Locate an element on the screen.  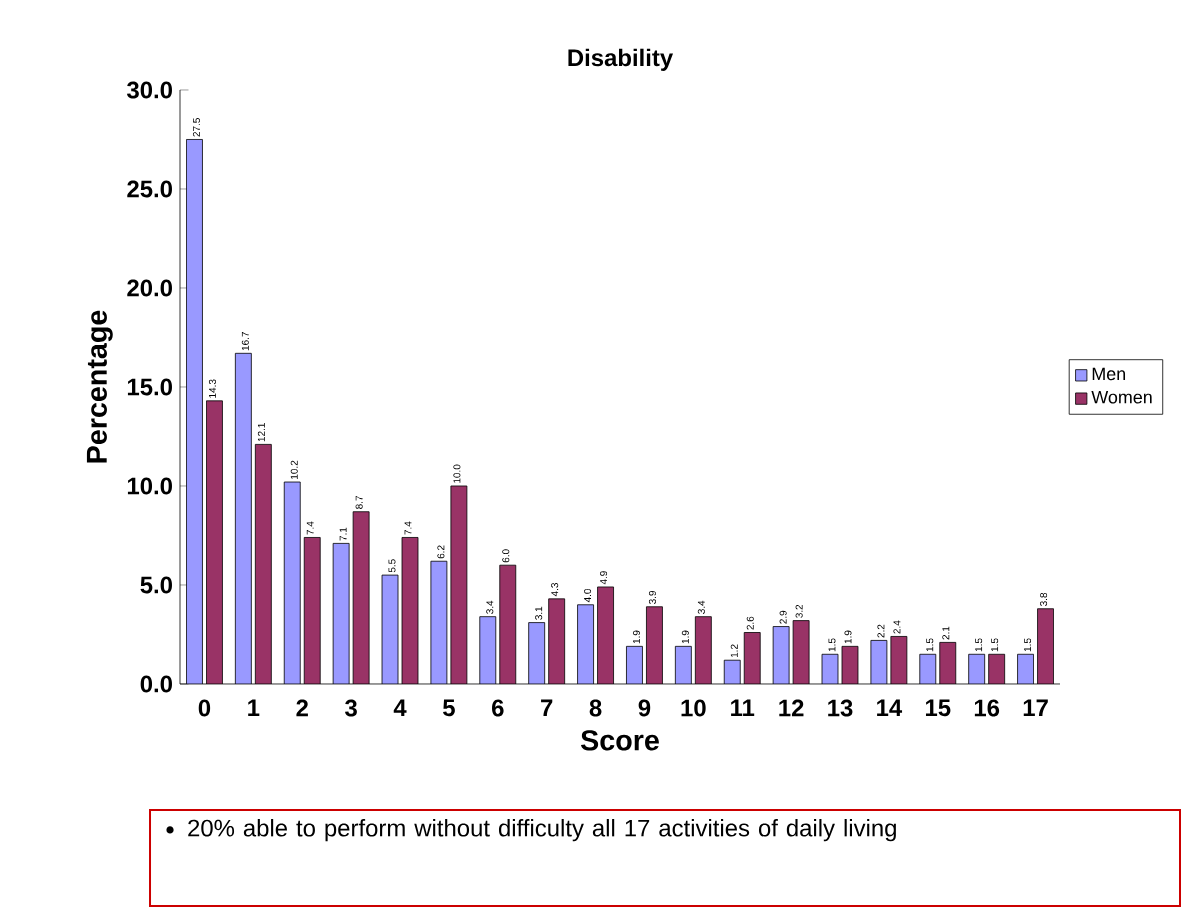
legend-label: Women is located at coordinates (1121, 397).